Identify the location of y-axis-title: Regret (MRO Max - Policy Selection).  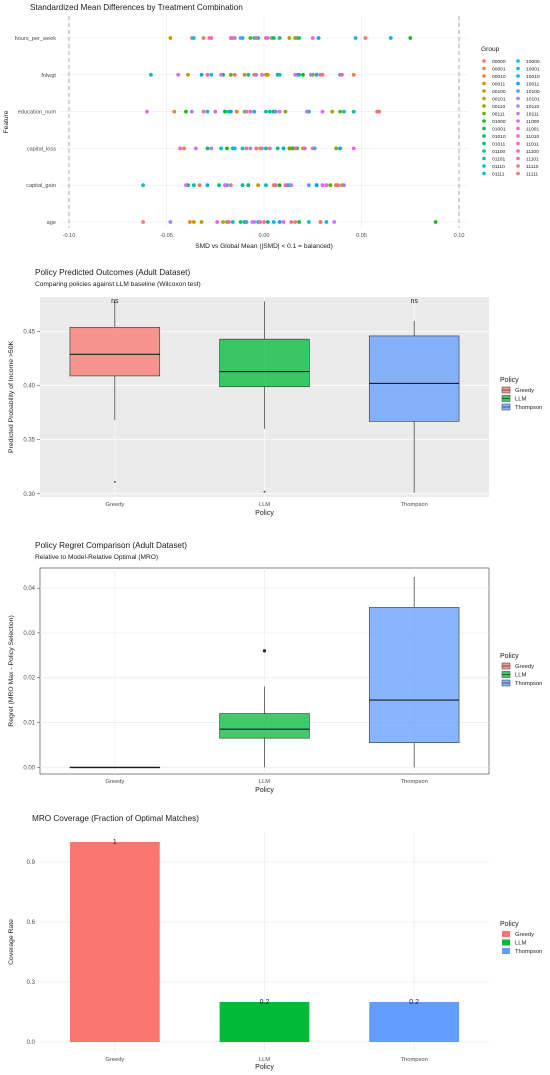
(11, 670).